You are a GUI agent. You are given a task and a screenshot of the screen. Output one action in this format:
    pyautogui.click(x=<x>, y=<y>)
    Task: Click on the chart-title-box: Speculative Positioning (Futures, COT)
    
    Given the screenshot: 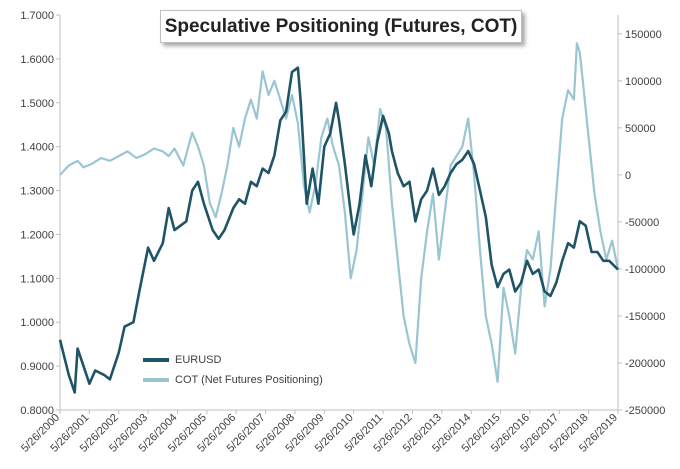 What is the action you would take?
    pyautogui.click(x=341, y=26)
    